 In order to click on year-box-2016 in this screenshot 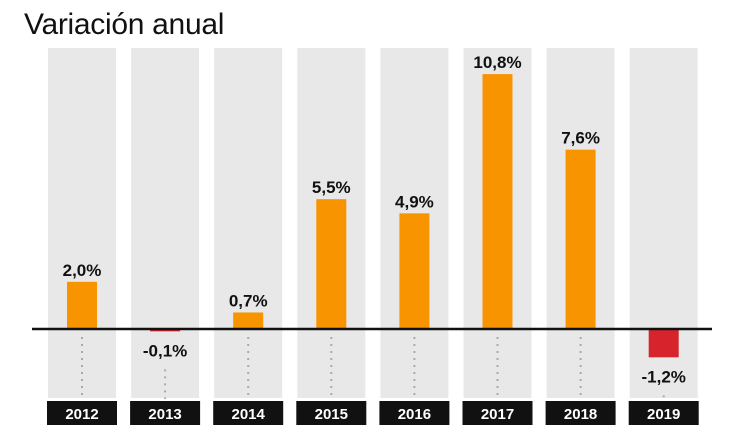, I will do `click(414, 413)`.